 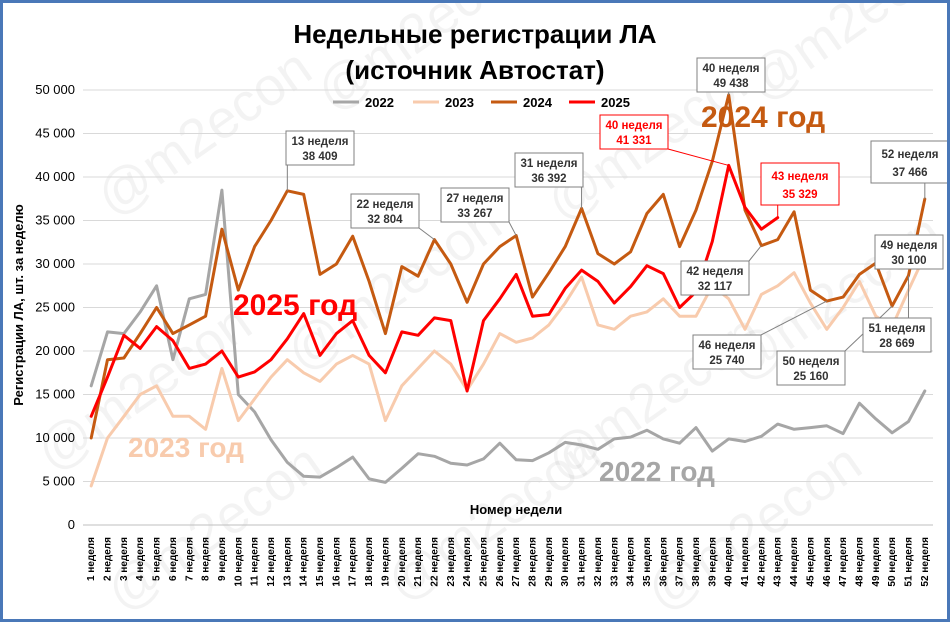 I want to click on callout-week: 31 неделя, so click(x=548, y=164).